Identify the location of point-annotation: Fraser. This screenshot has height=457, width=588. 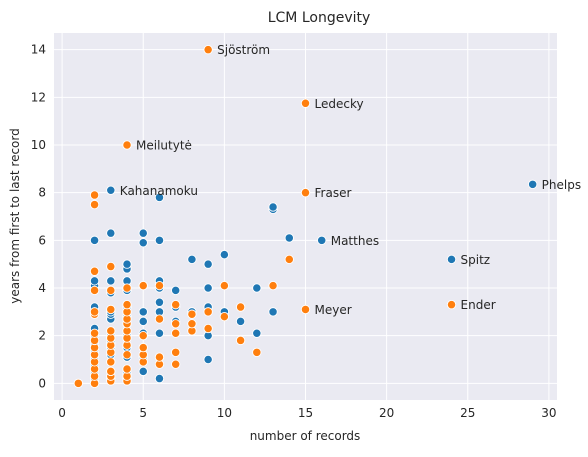
(333, 193).